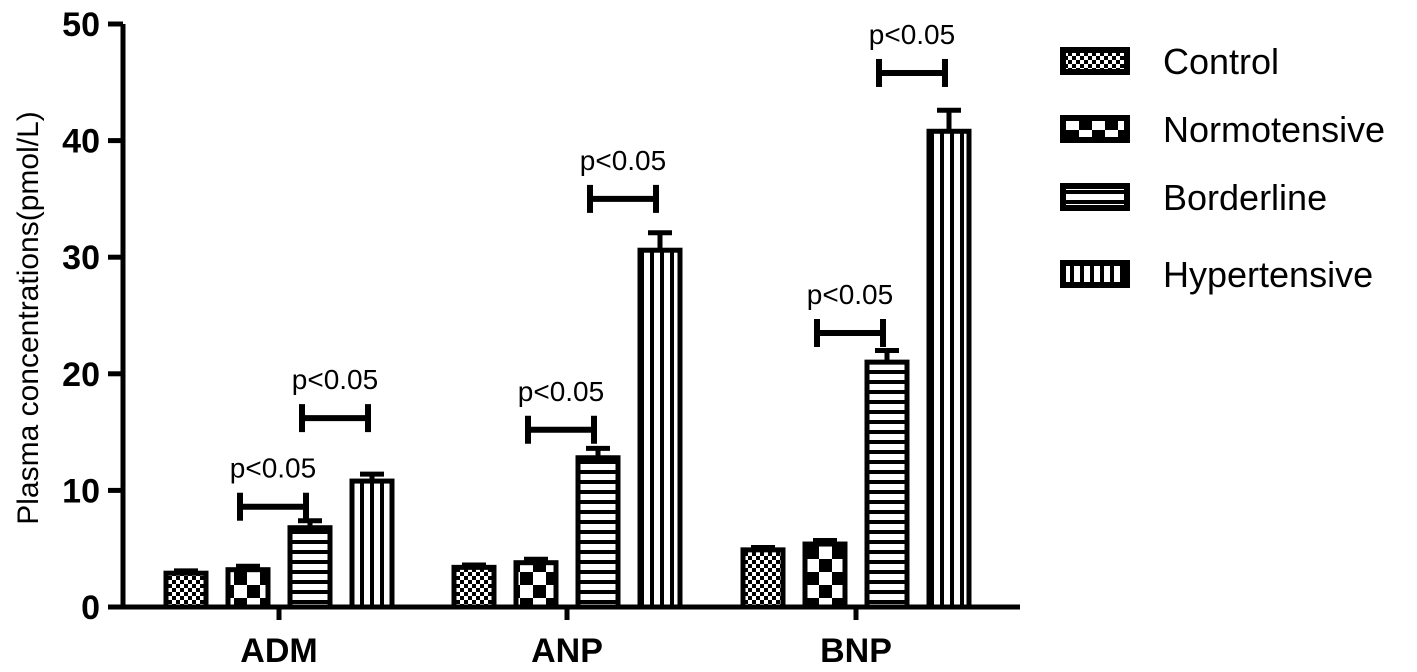 Image resolution: width=1417 pixels, height=672 pixels. What do you see at coordinates (1095, 129) in the screenshot?
I see `legend-swatch-normotensive` at bounding box center [1095, 129].